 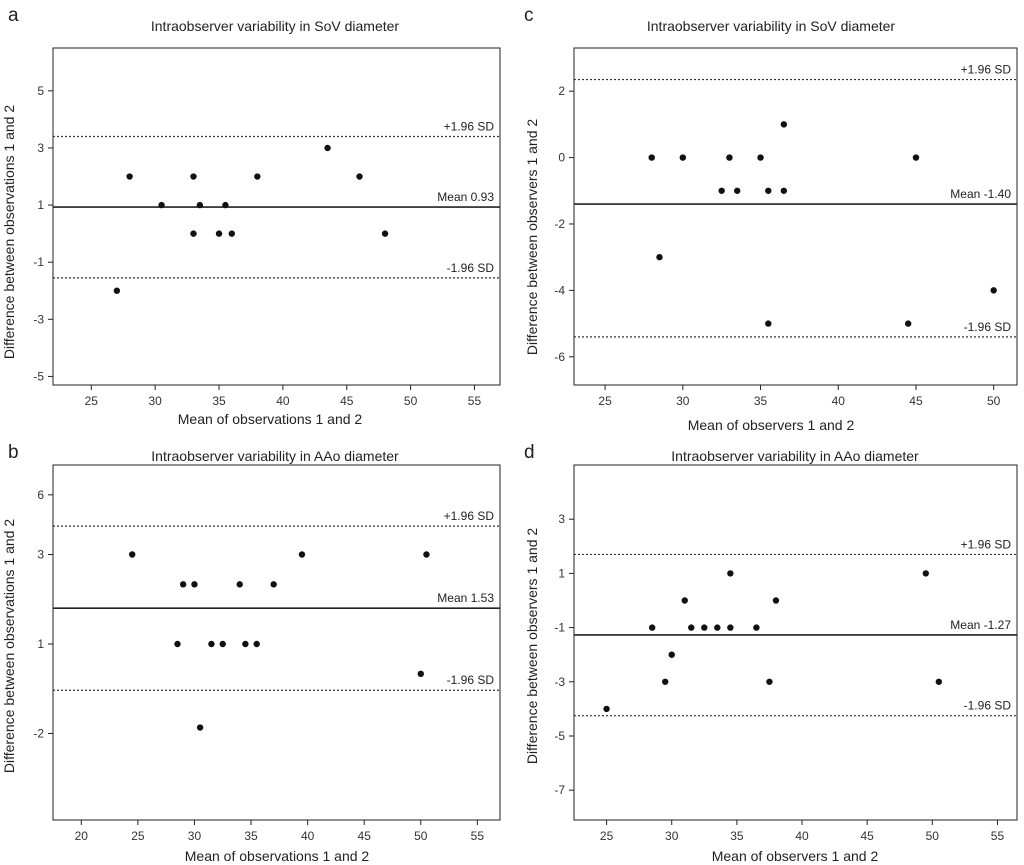 What do you see at coordinates (465, 598) in the screenshot?
I see `mean-label: Mean 1.53` at bounding box center [465, 598].